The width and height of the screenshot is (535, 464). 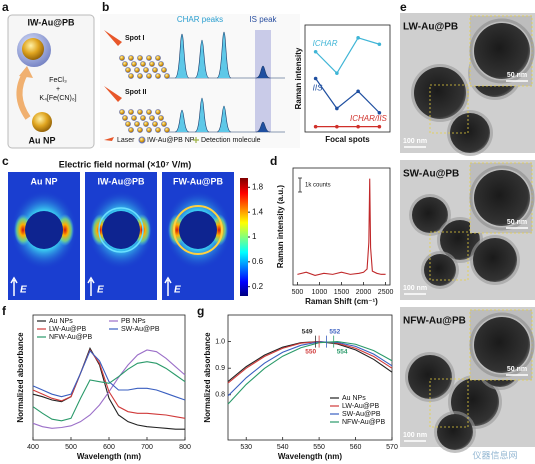 I want to click on legend-text: Laser, so click(x=126, y=140).